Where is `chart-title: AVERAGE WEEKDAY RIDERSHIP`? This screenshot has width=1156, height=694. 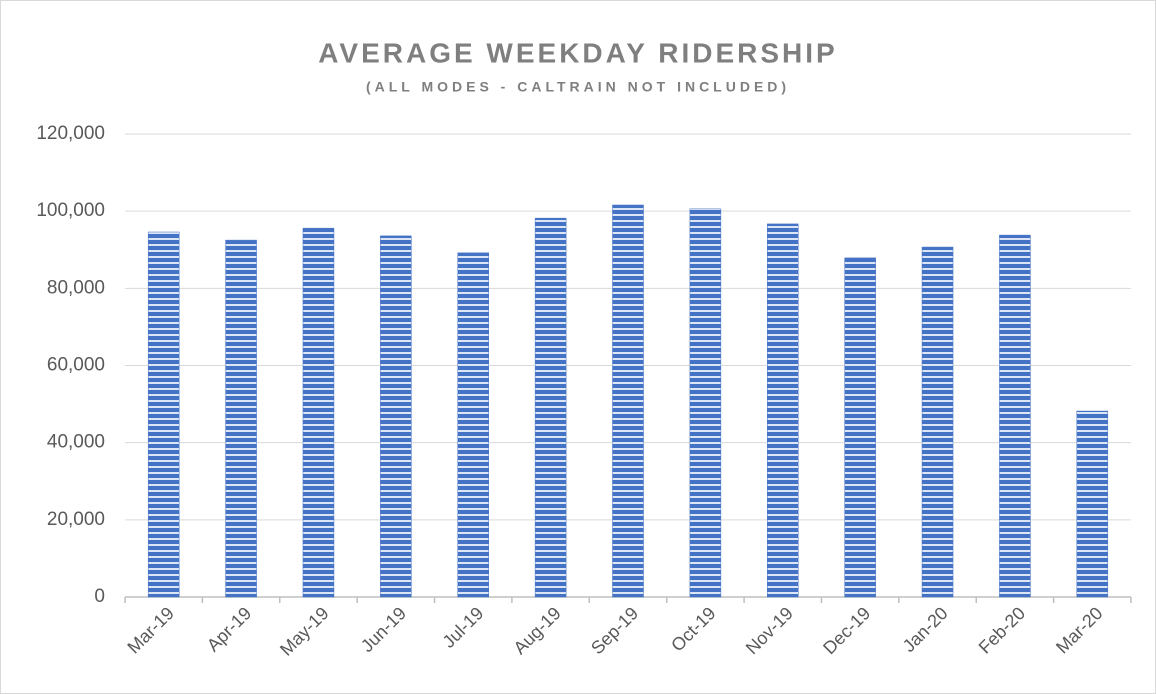
chart-title: AVERAGE WEEKDAY RIDERSHIP is located at coordinates (577, 52).